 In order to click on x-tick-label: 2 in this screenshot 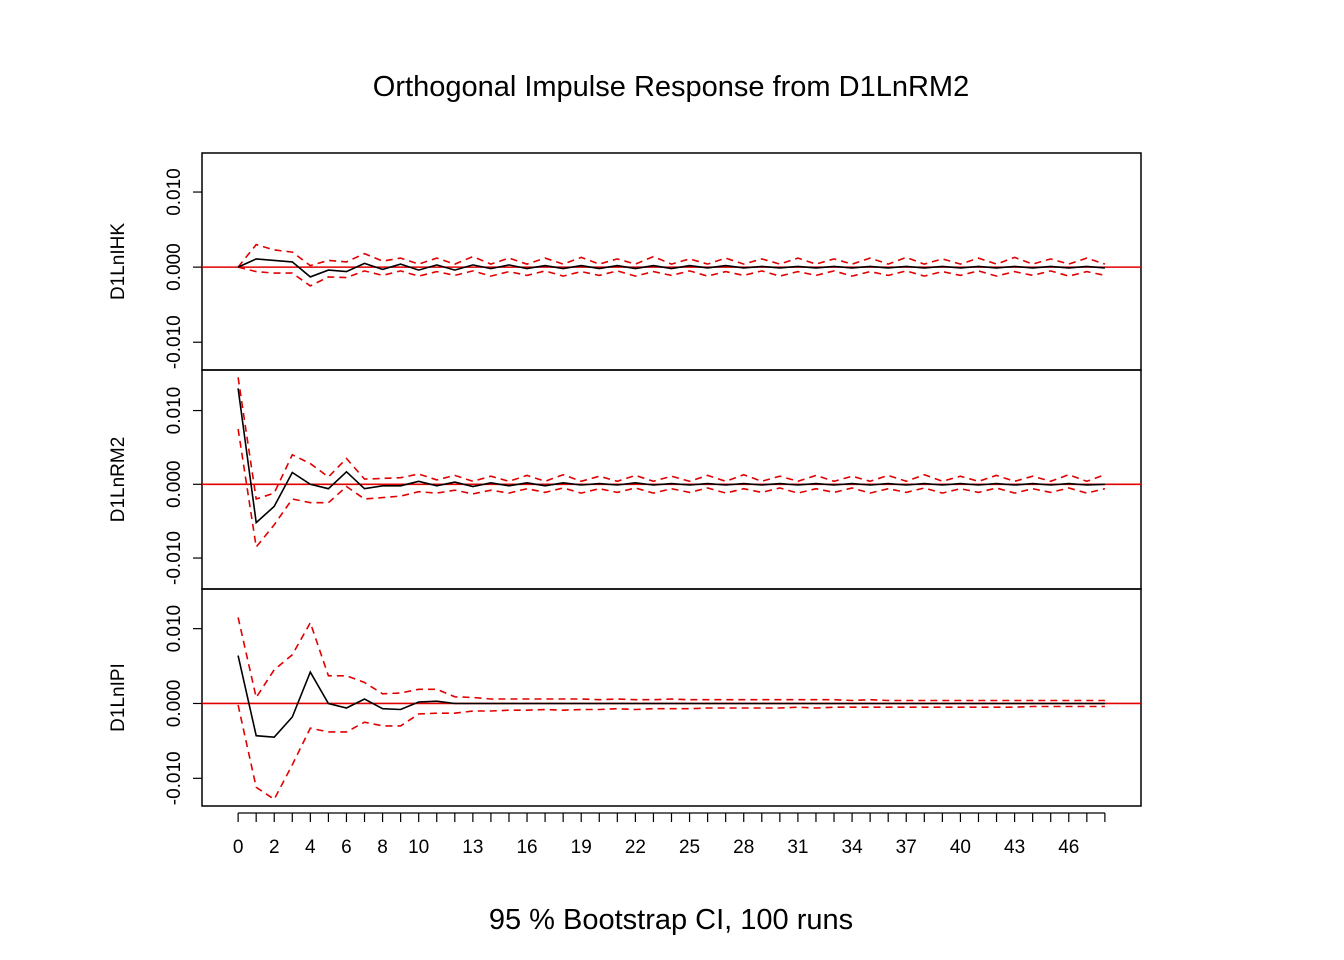, I will do `click(274, 847)`.